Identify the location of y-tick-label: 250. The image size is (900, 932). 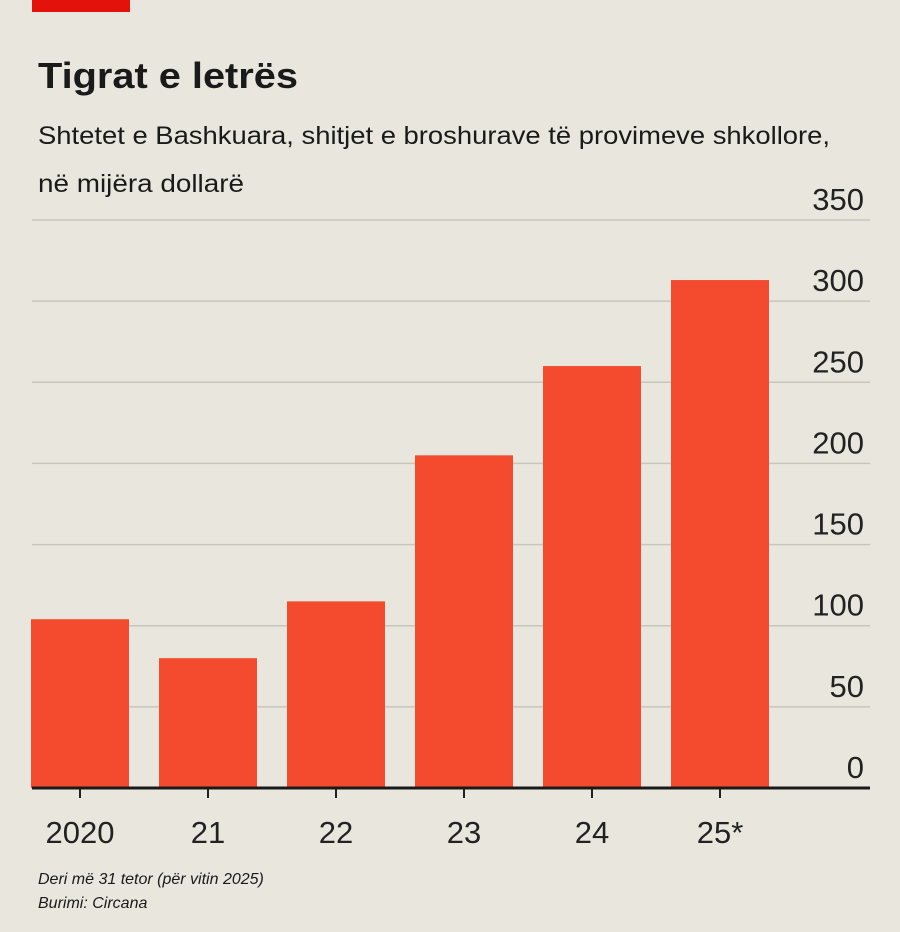
(838, 361).